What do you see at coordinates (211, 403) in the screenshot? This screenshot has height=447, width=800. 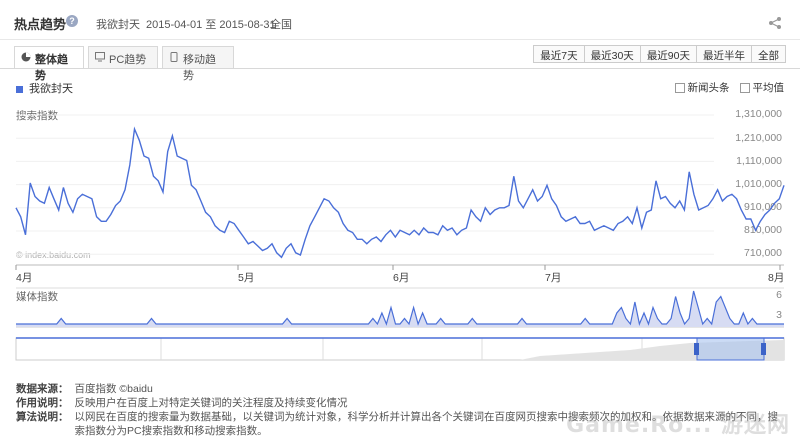 I see `note-value: 反映用户在百度上对特定关键词的关注程度及持续变化情况` at bounding box center [211, 403].